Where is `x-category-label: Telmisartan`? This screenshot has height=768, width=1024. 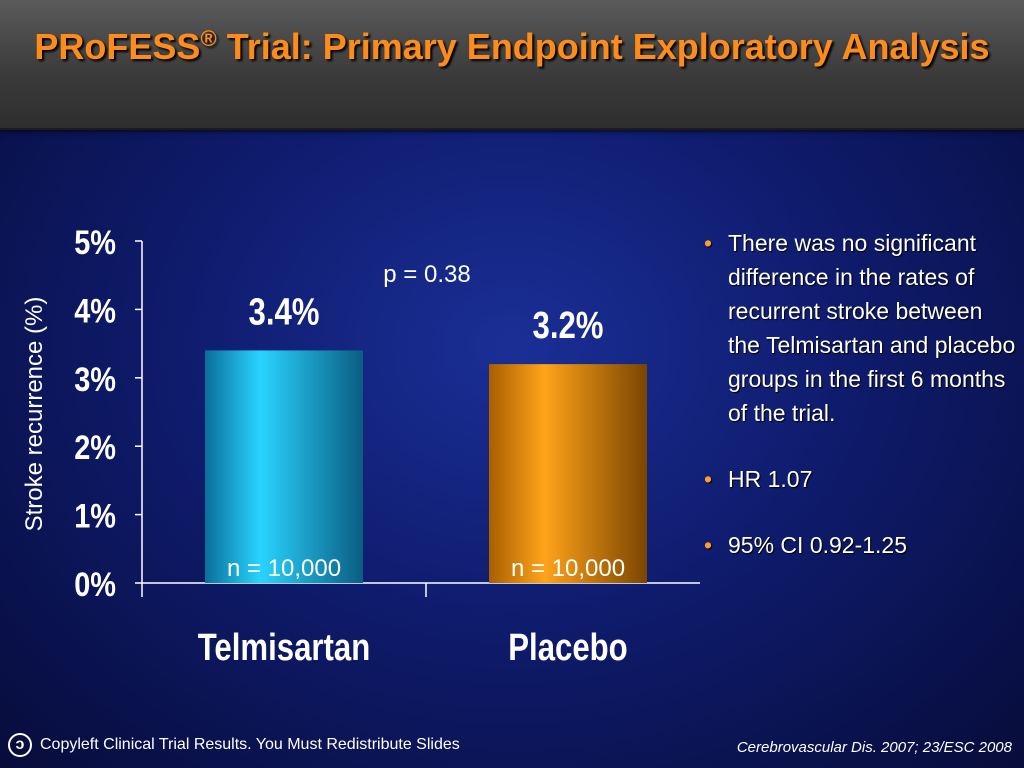
x-category-label: Telmisartan is located at coordinates (284, 648).